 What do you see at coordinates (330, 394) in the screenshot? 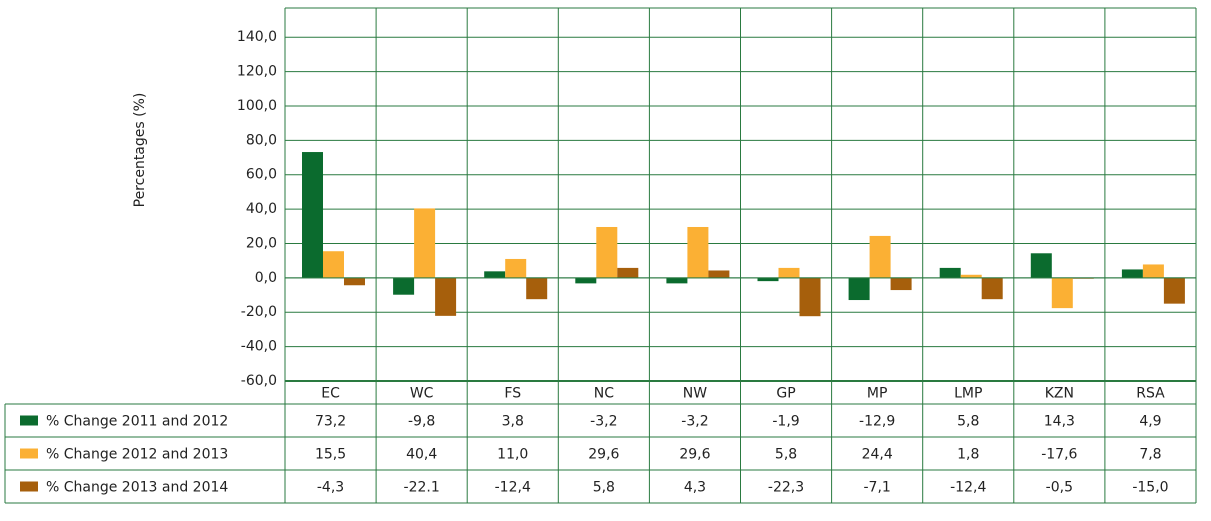
I see `x-tick-label: EC` at bounding box center [330, 394].